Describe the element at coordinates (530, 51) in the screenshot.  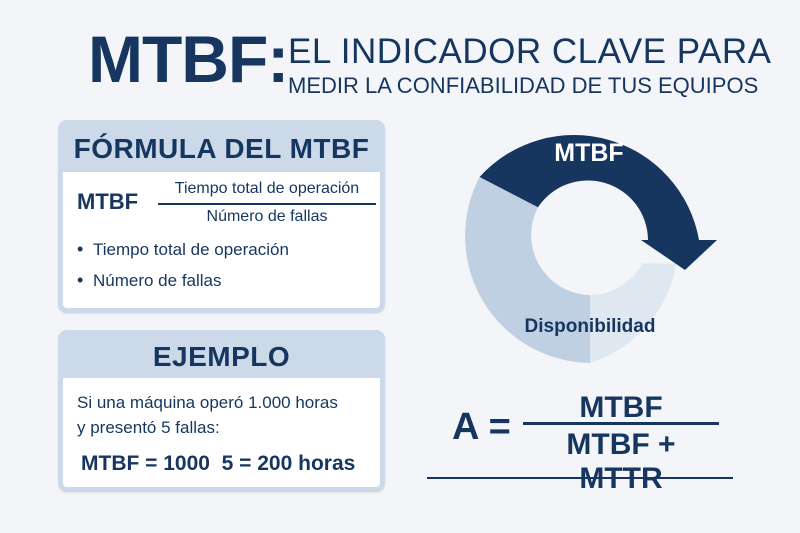
I see `title-subtitle-line1: EL INDICADOR CLAVE PARA` at that location.